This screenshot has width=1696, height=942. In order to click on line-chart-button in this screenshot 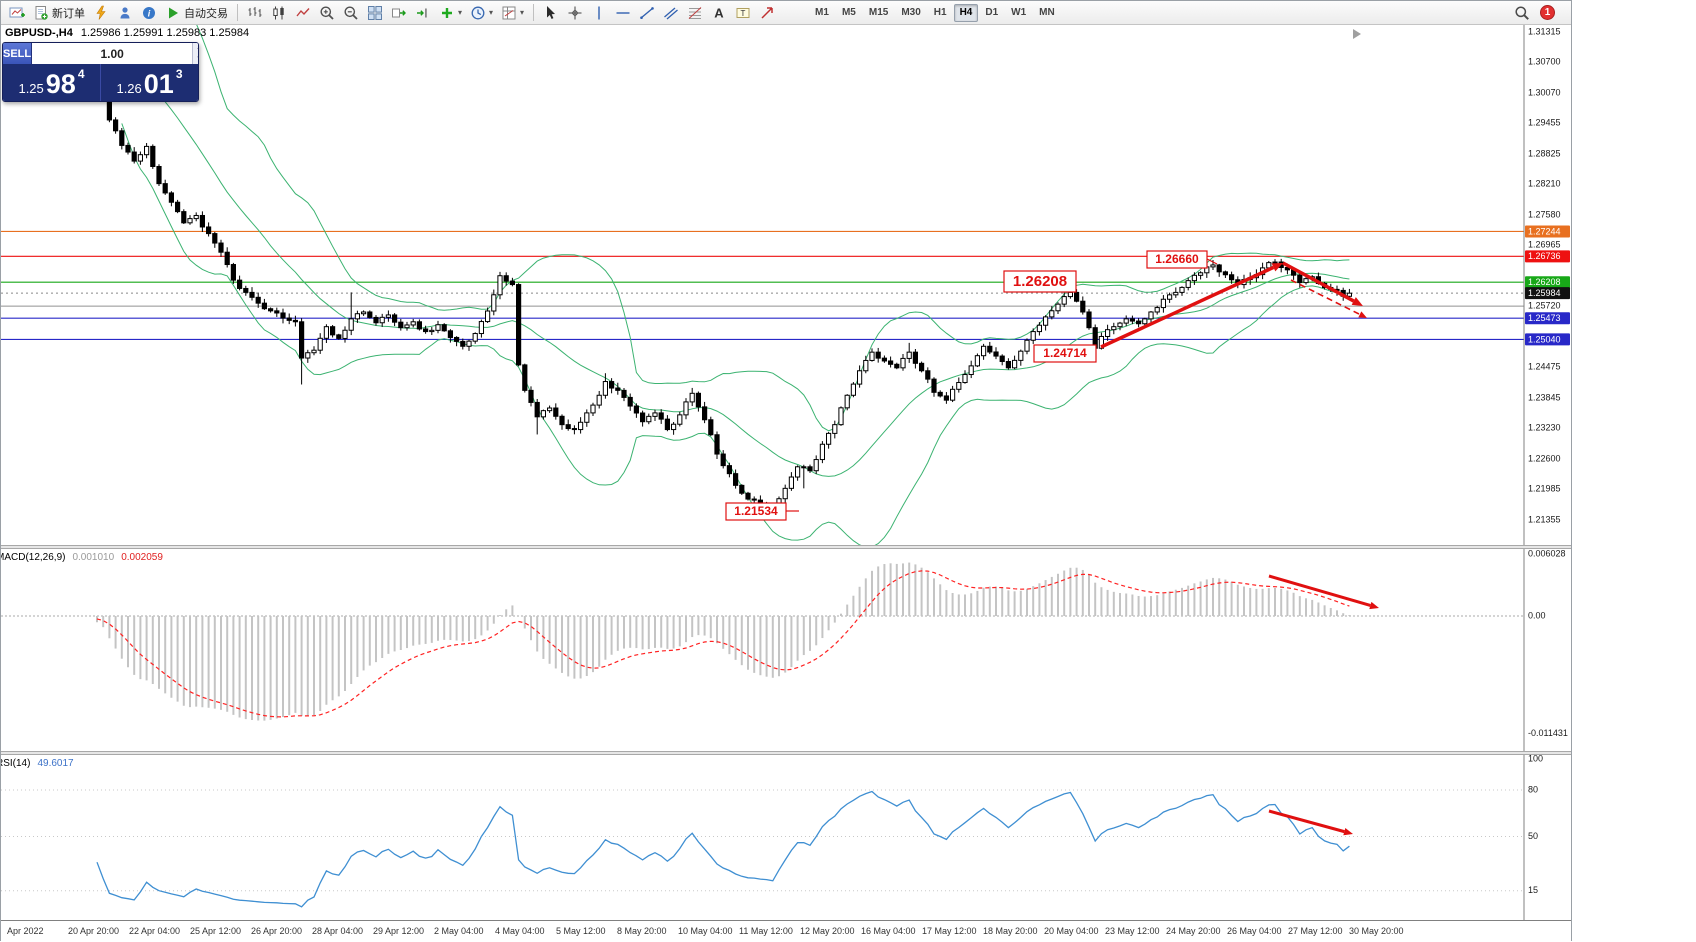, I will do `click(303, 13)`.